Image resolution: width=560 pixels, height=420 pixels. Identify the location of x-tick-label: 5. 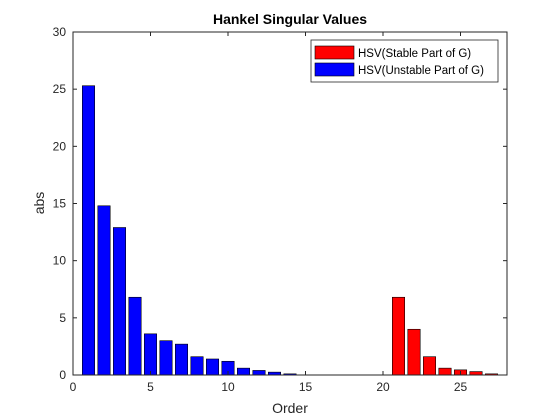
(150, 387).